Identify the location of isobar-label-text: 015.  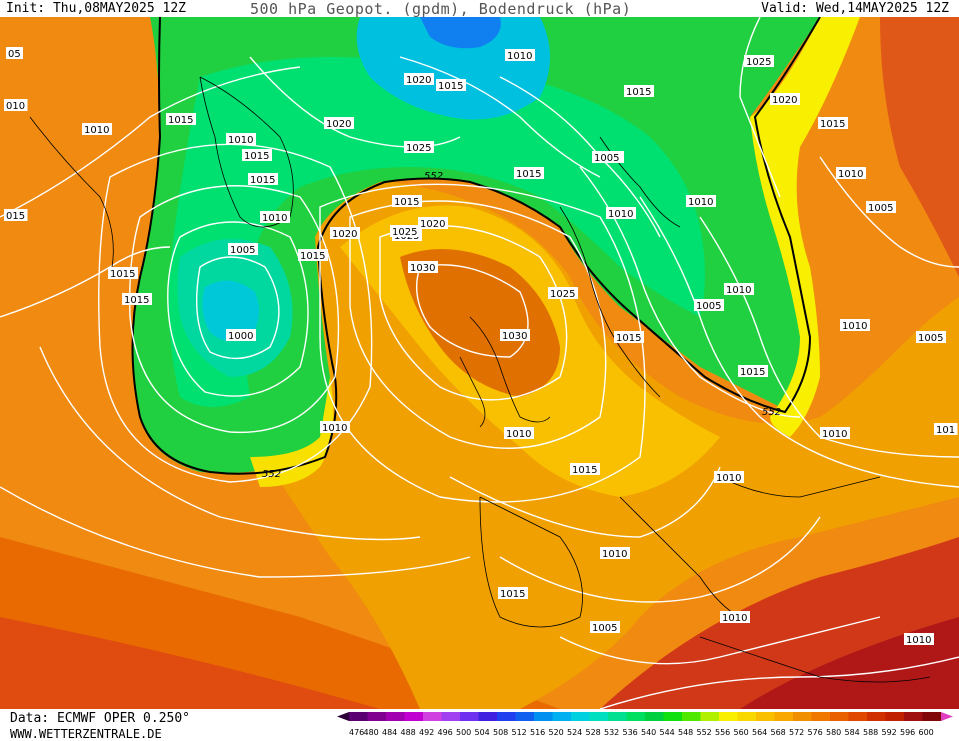
(15, 216).